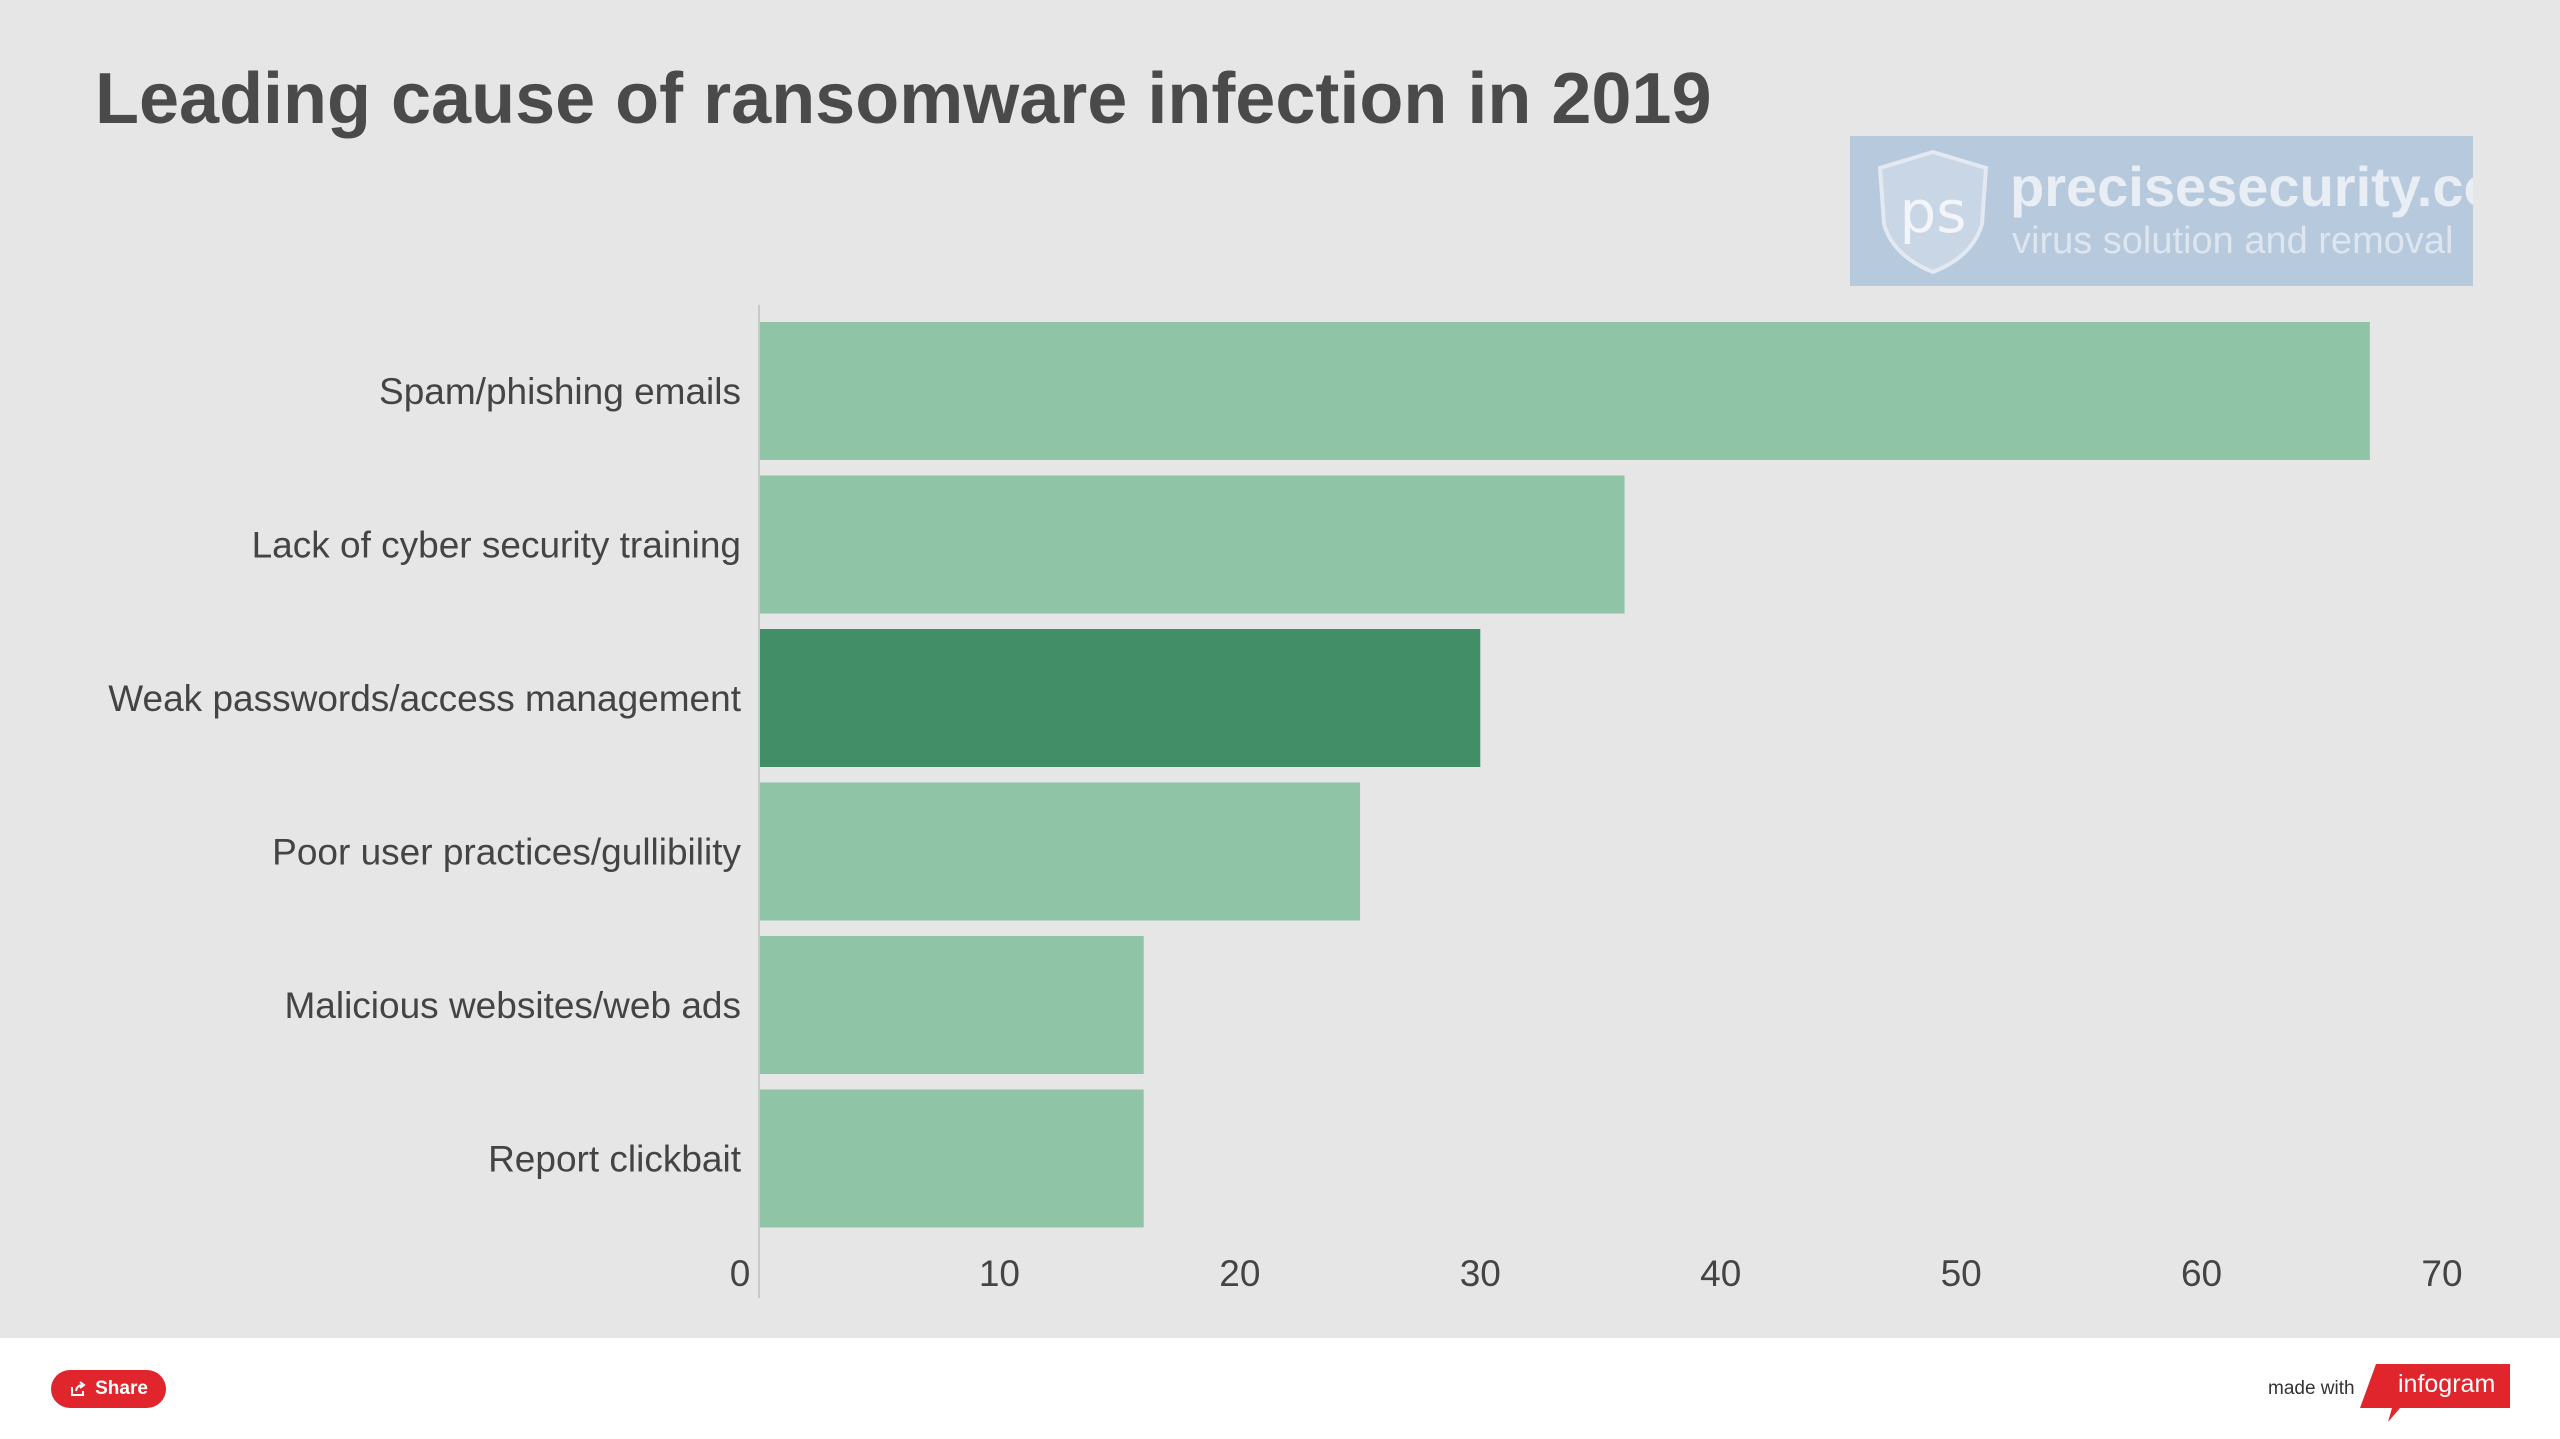 Image resolution: width=2560 pixels, height=1439 pixels. I want to click on x-tick-label: 60, so click(2201, 1273).